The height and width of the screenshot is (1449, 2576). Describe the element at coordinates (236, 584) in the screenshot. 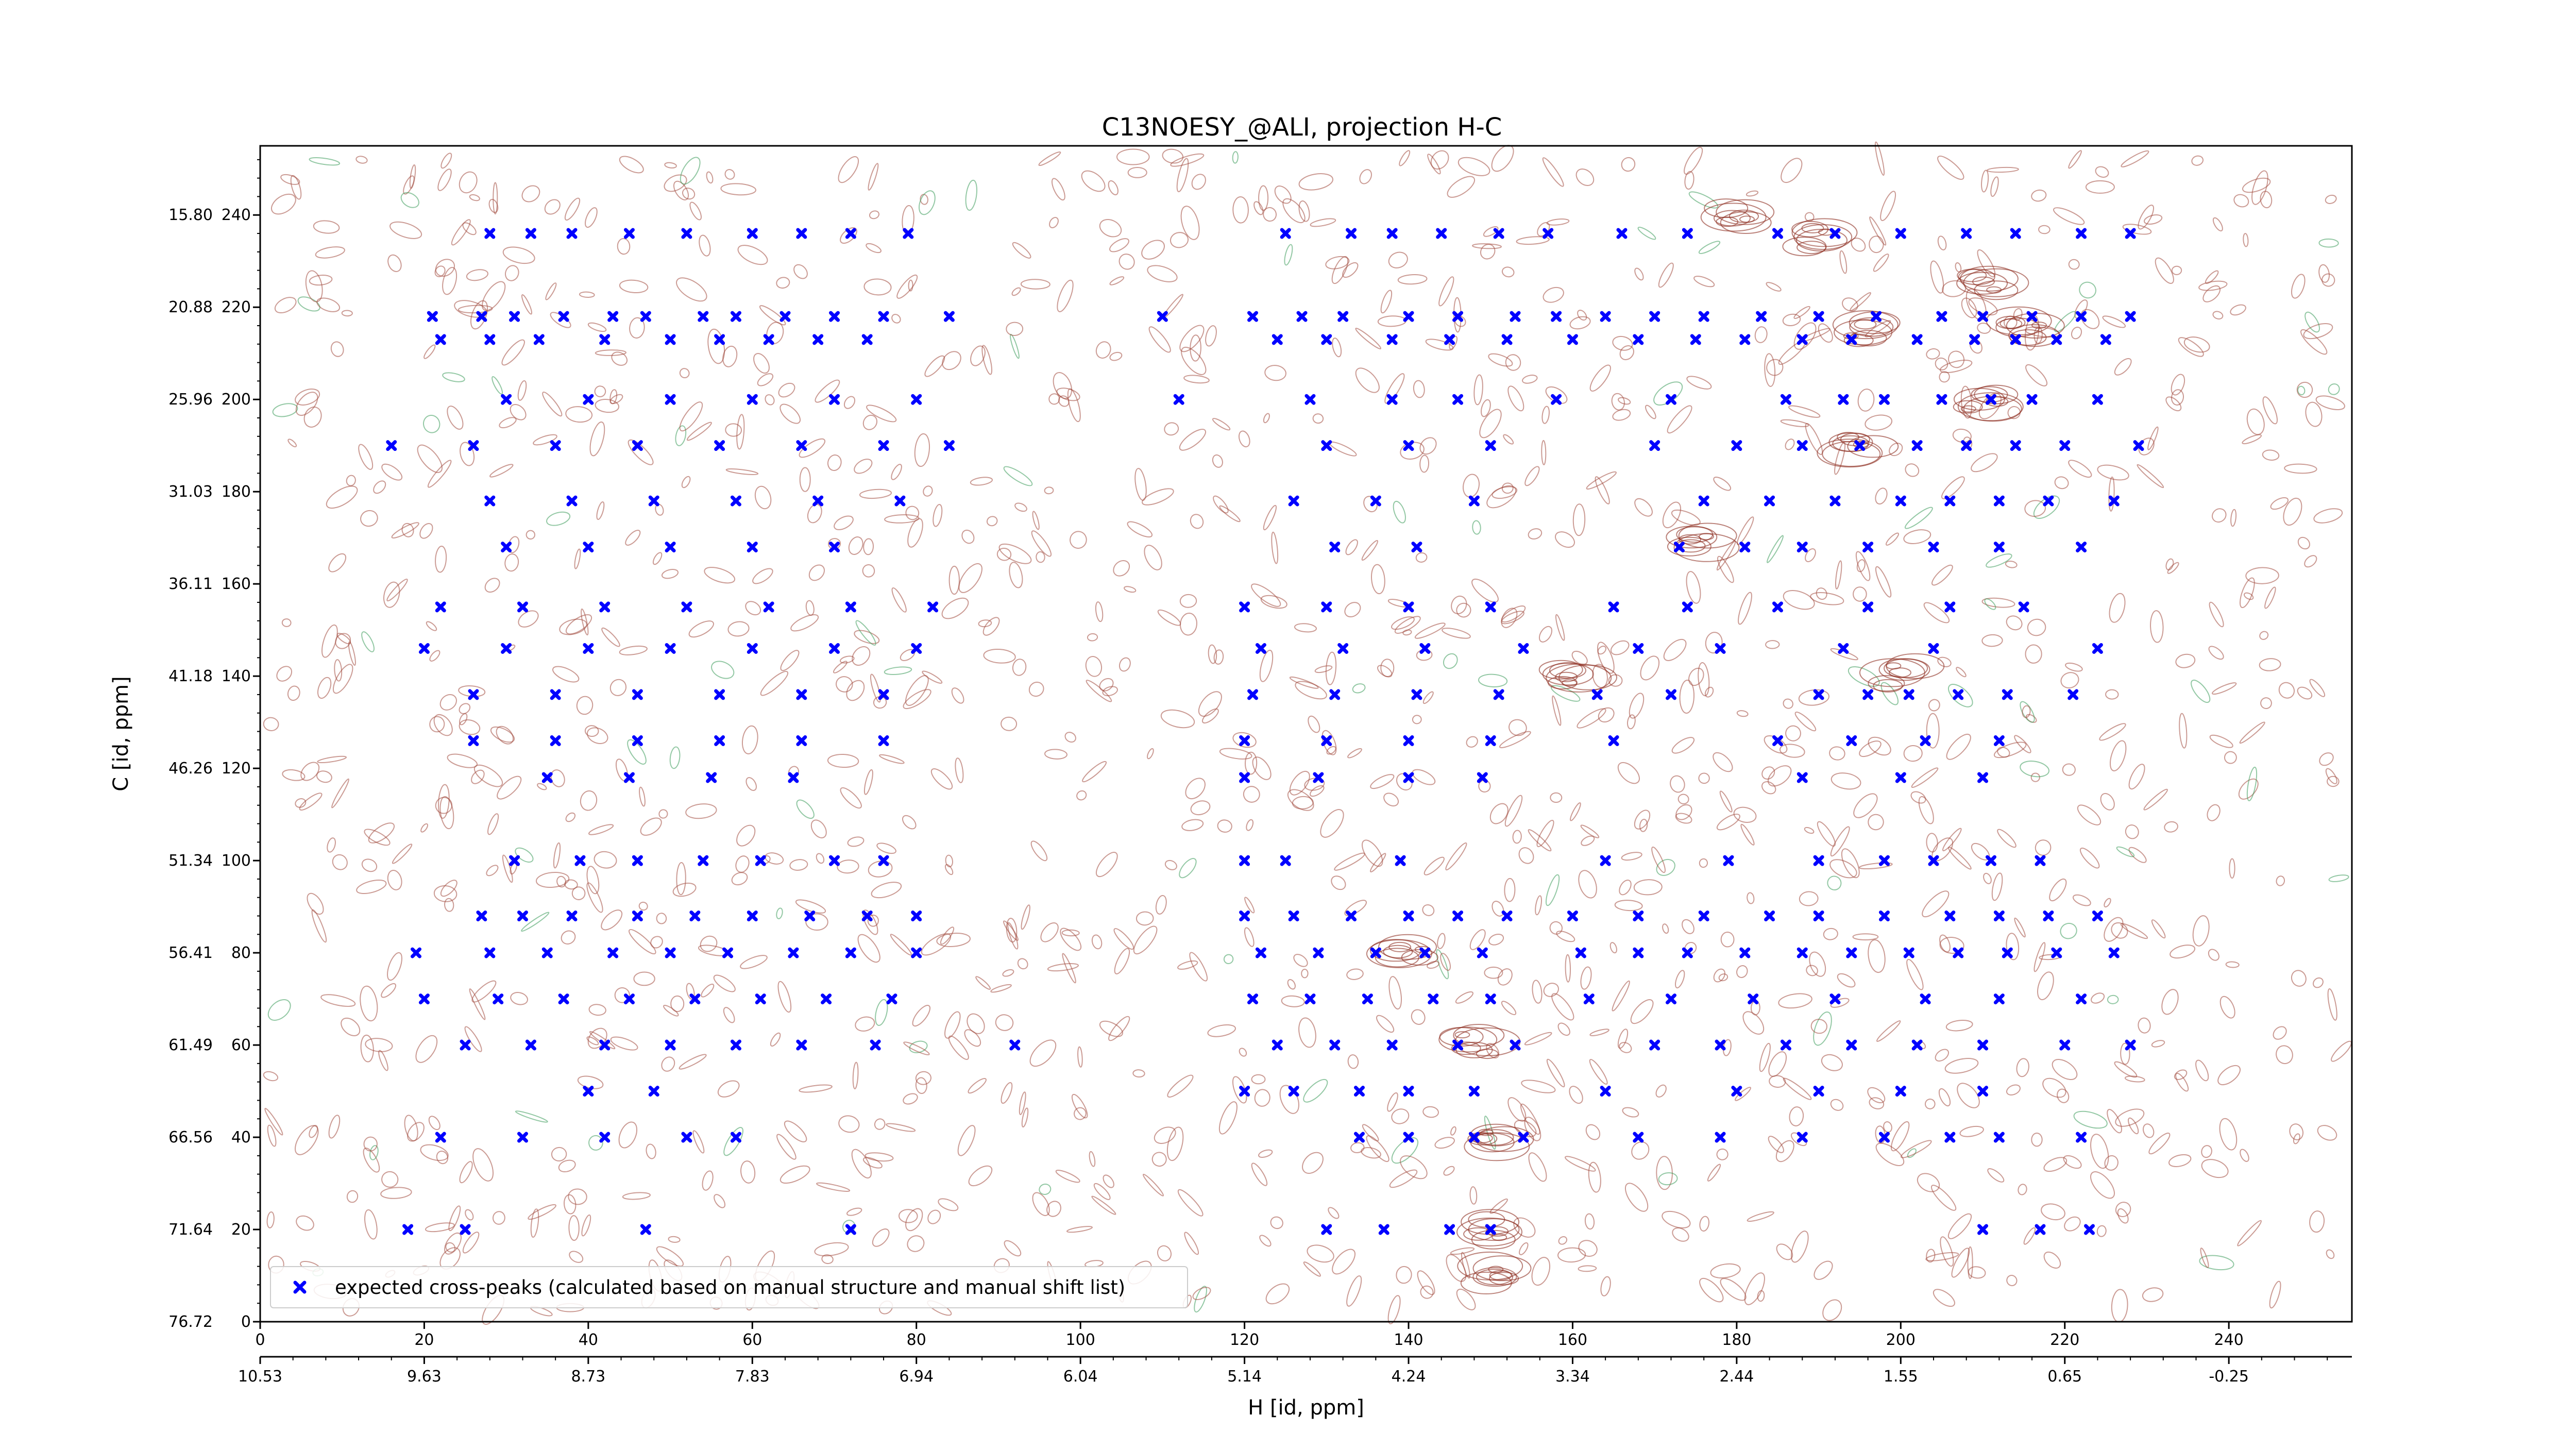

I see `y-index-tick-label: 160` at that location.